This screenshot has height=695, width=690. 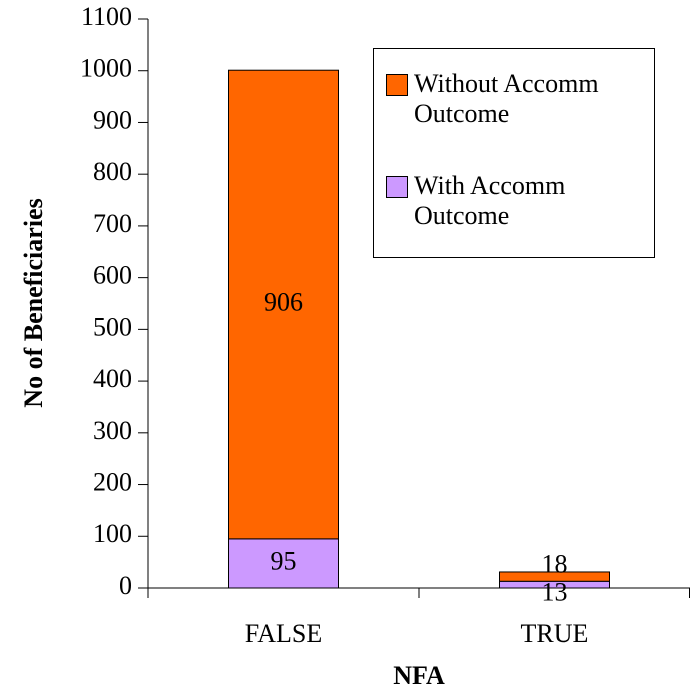 What do you see at coordinates (419, 675) in the screenshot?
I see `x-axis-title: NFA` at bounding box center [419, 675].